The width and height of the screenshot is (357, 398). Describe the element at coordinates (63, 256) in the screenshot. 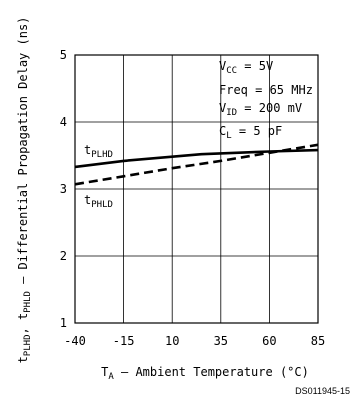

I see `y-tick-label: 2` at that location.